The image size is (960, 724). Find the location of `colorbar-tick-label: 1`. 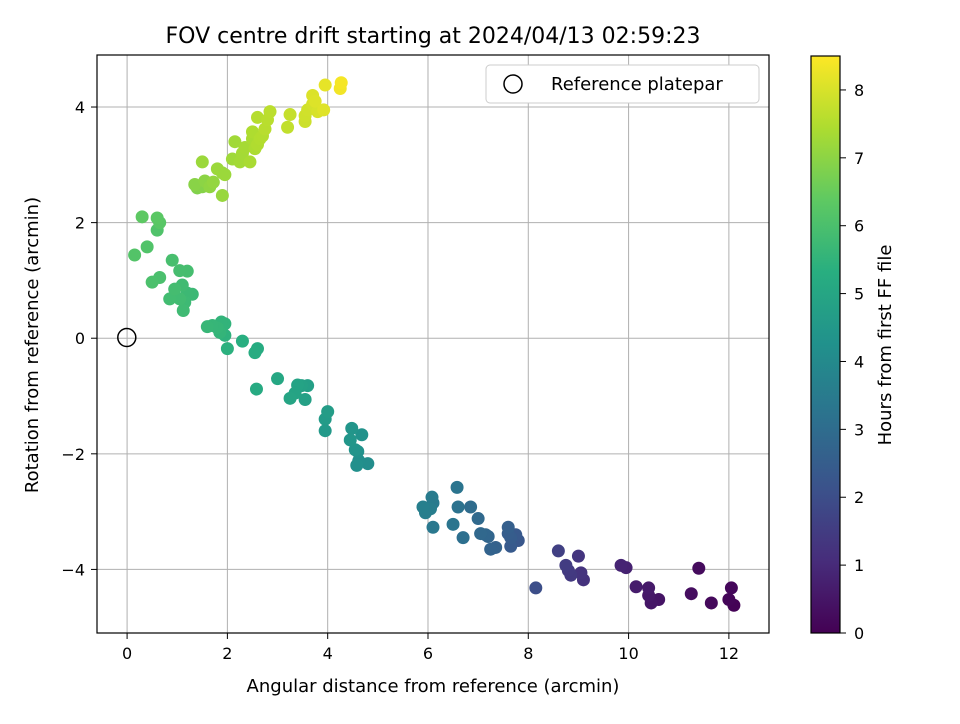

colorbar-tick-label: 1 is located at coordinates (859, 565).